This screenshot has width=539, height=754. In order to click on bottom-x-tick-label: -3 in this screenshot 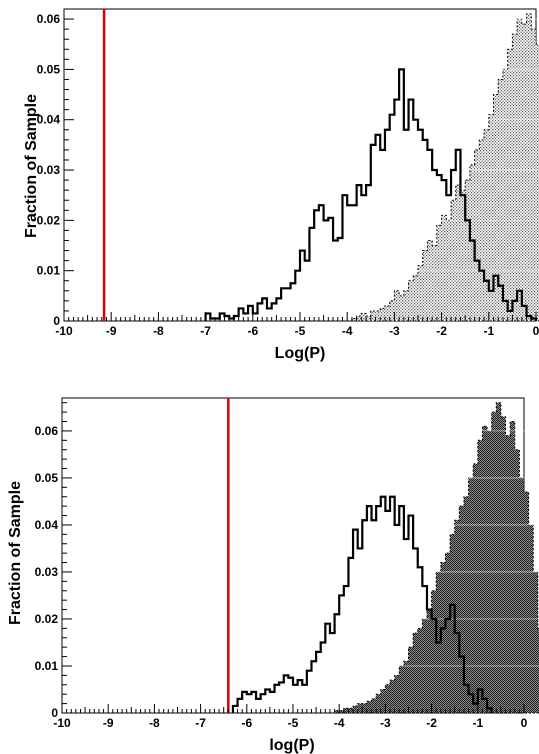, I will do `click(385, 723)`.